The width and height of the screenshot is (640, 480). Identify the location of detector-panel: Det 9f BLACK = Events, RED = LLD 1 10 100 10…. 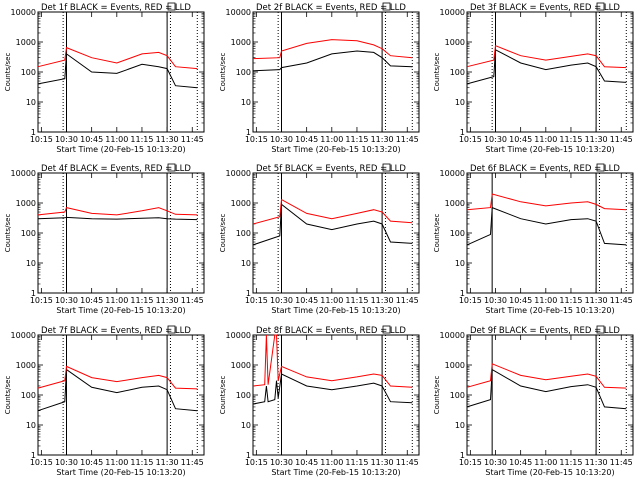
(533, 401).